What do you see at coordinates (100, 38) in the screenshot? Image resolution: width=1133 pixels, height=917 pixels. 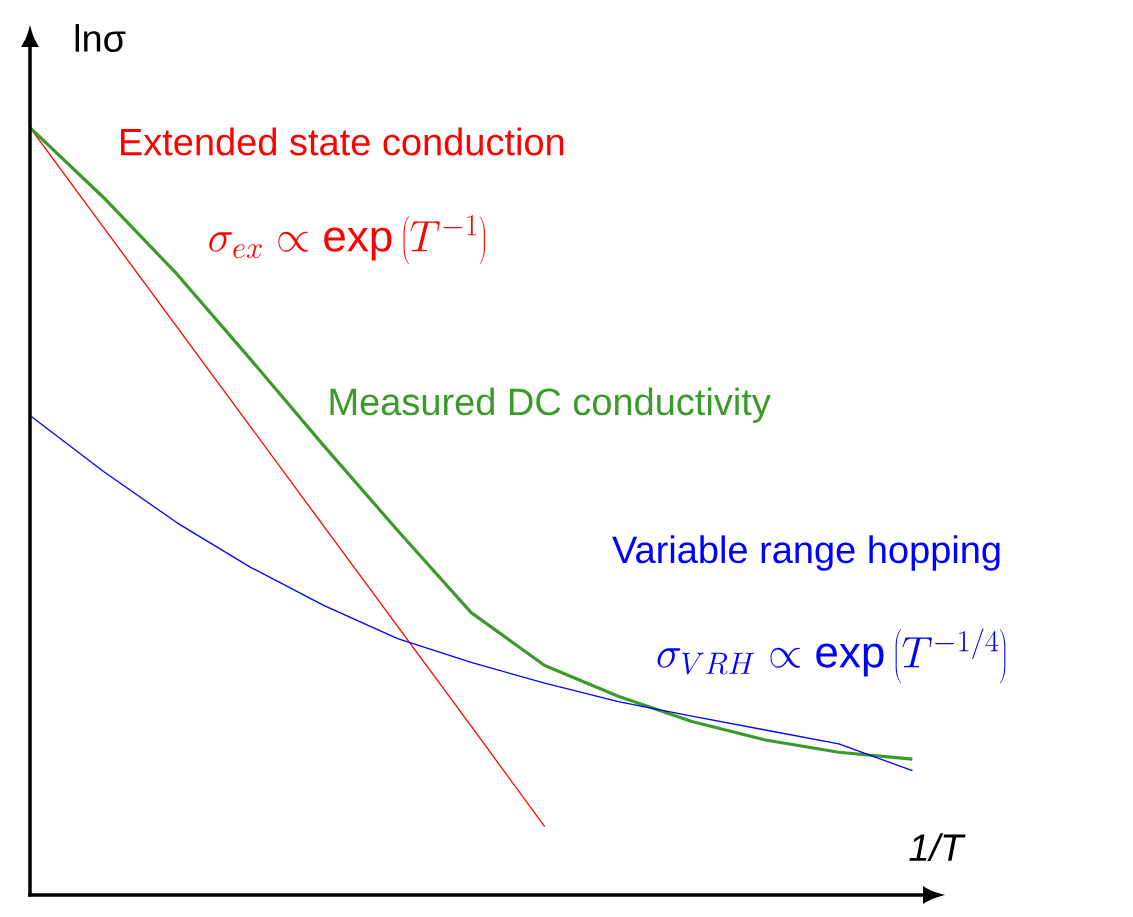 I see `y-axis-title: lnσ` at bounding box center [100, 38].